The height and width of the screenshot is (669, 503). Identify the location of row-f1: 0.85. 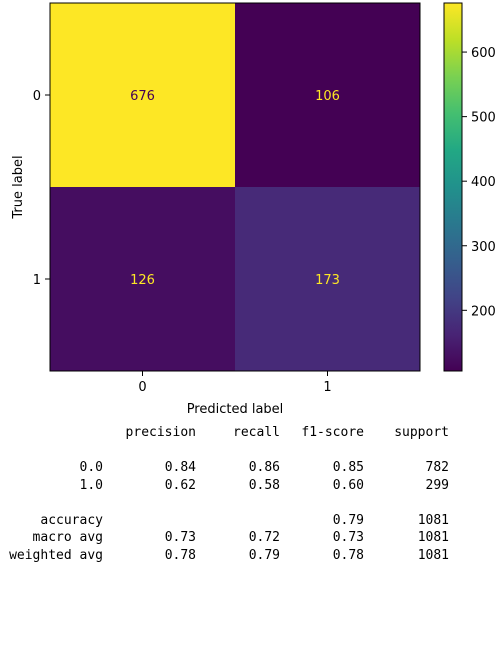
(348, 467).